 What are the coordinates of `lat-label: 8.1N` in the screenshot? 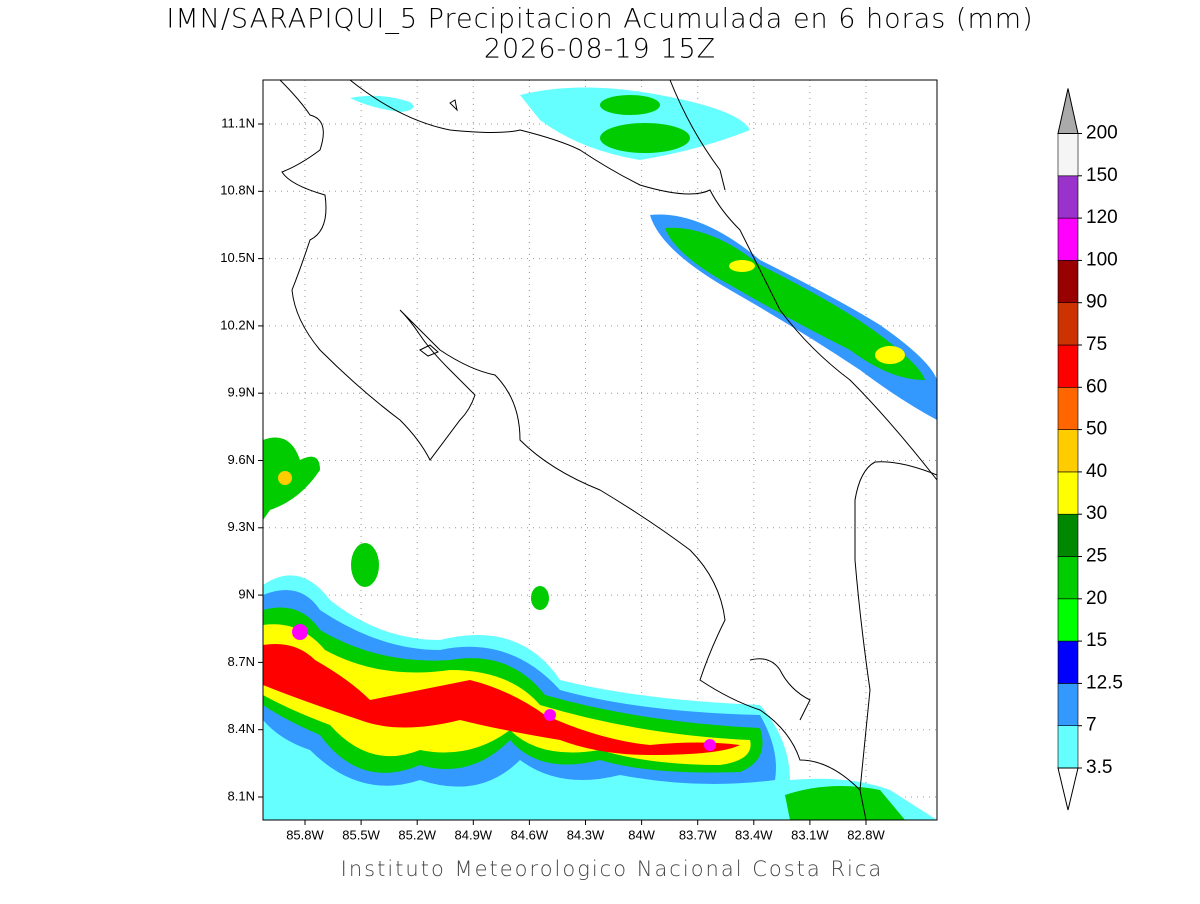 It's located at (241, 795).